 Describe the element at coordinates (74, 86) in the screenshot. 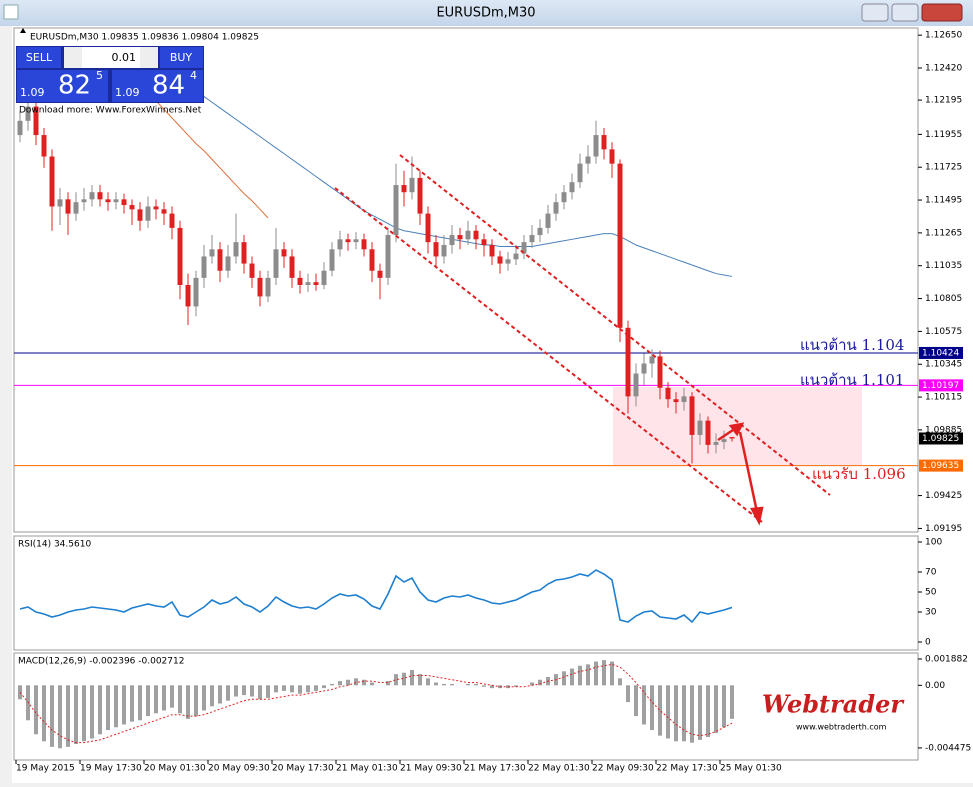

I see `bid-pips: 82` at that location.